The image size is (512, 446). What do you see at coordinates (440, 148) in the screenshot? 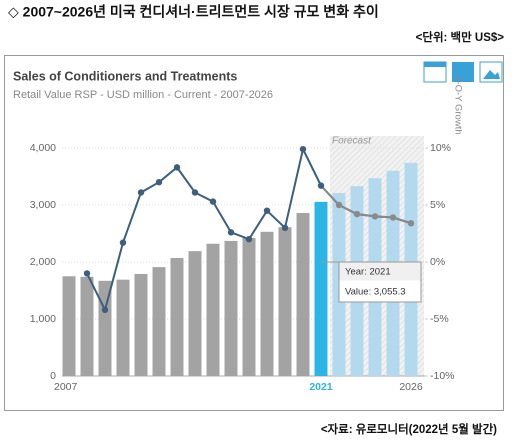
I see `y2-tick-label: 10%` at bounding box center [440, 148].